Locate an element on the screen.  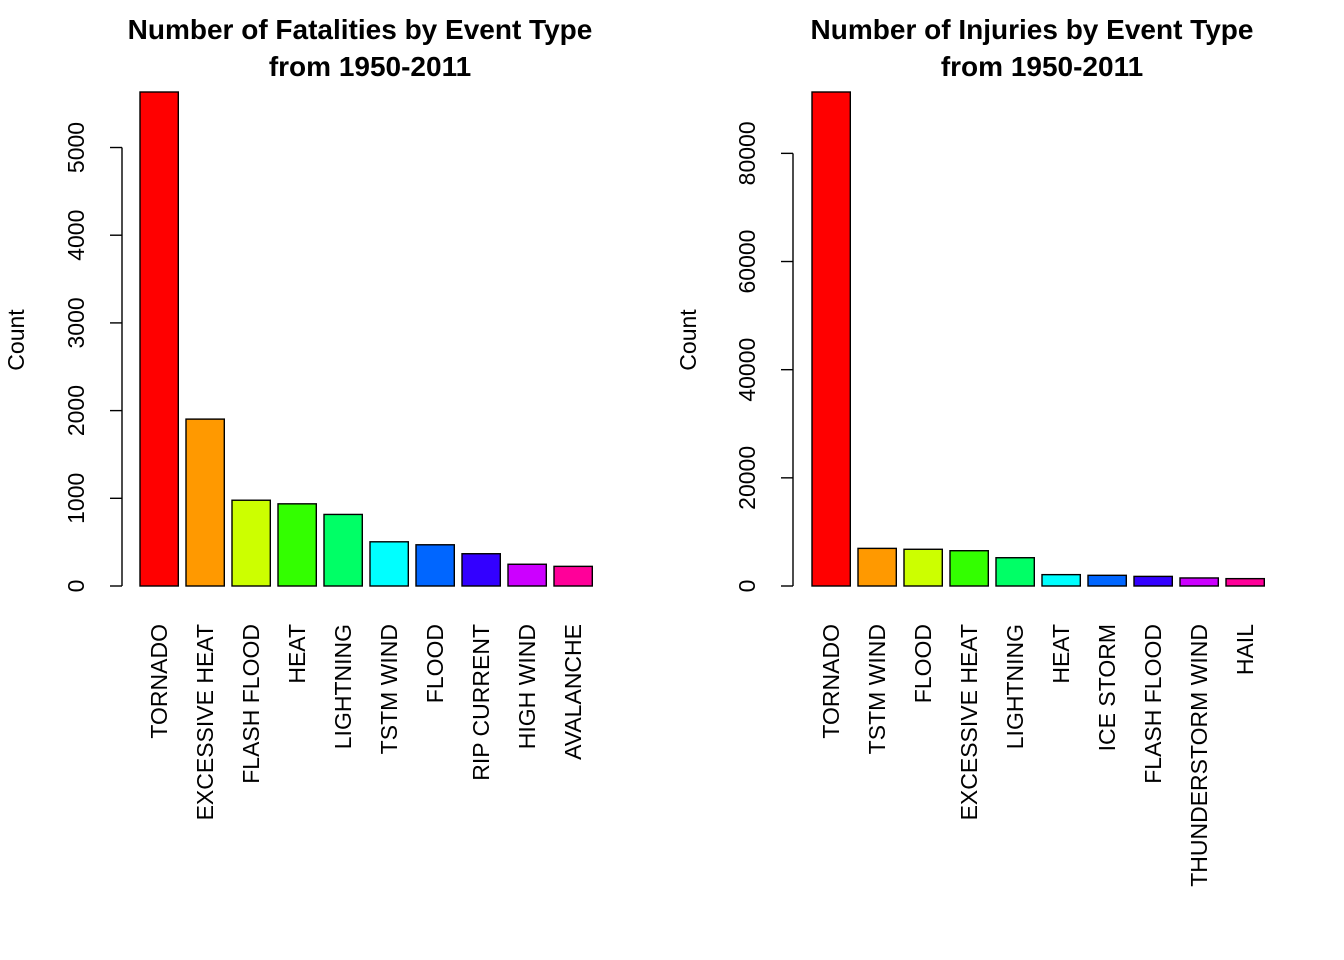
fatalities-chart-subtitle: from 1950-2011 is located at coordinates (370, 66).